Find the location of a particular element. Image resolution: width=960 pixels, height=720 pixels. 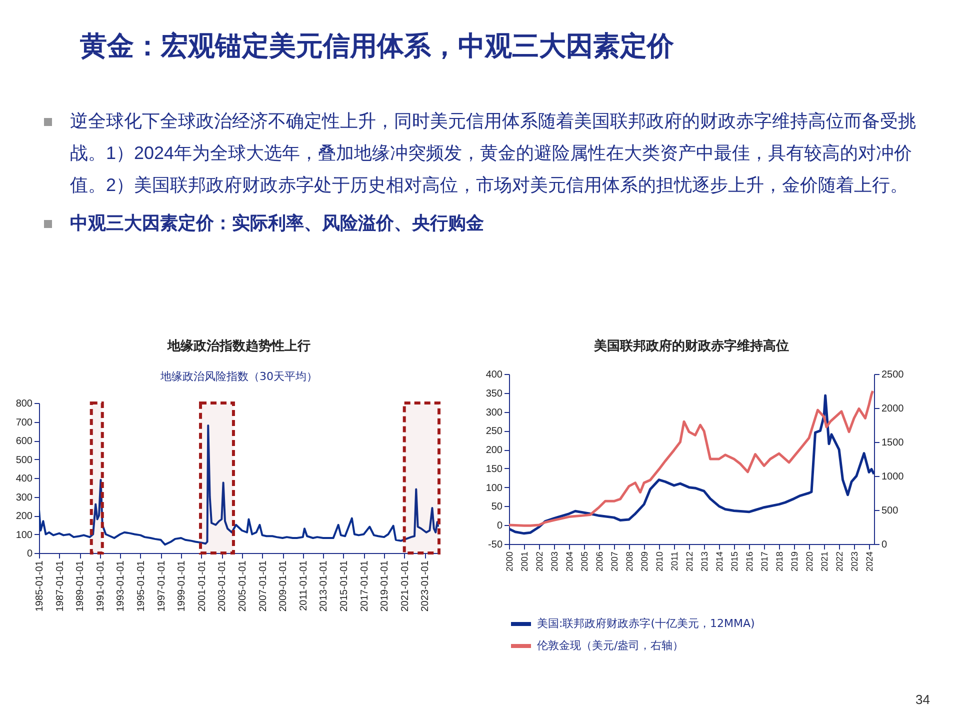

x-tick-label: 2003-01-01 is located at coordinates (222, 586).